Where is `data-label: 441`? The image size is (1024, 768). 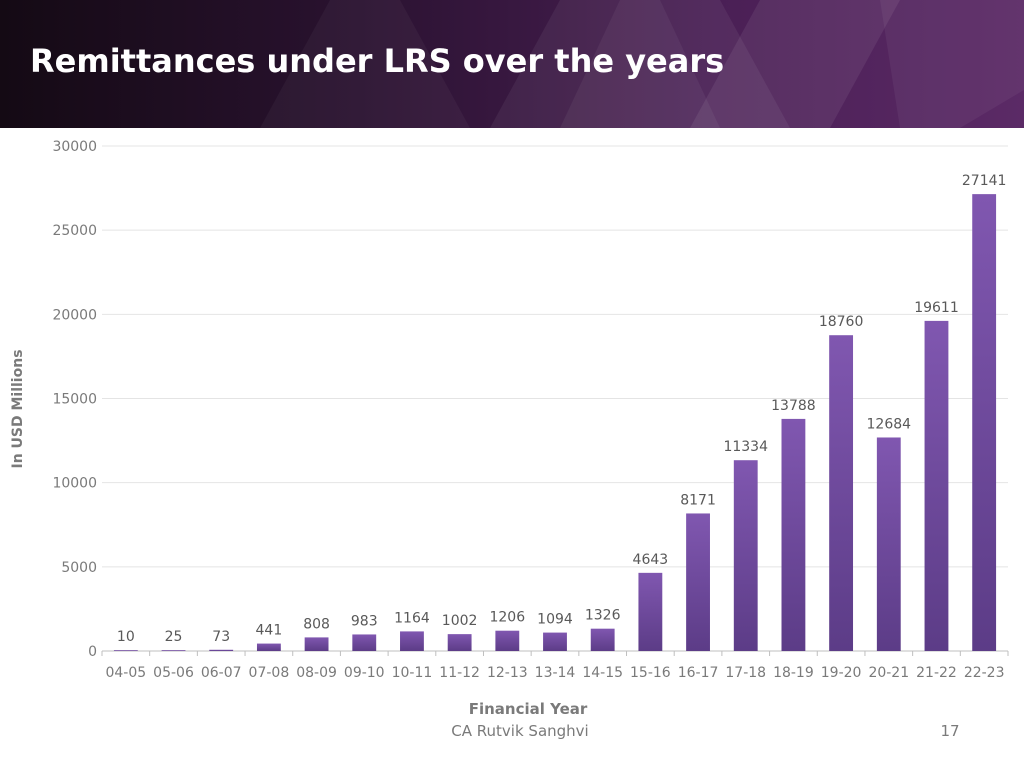
data-label: 441 is located at coordinates (269, 631).